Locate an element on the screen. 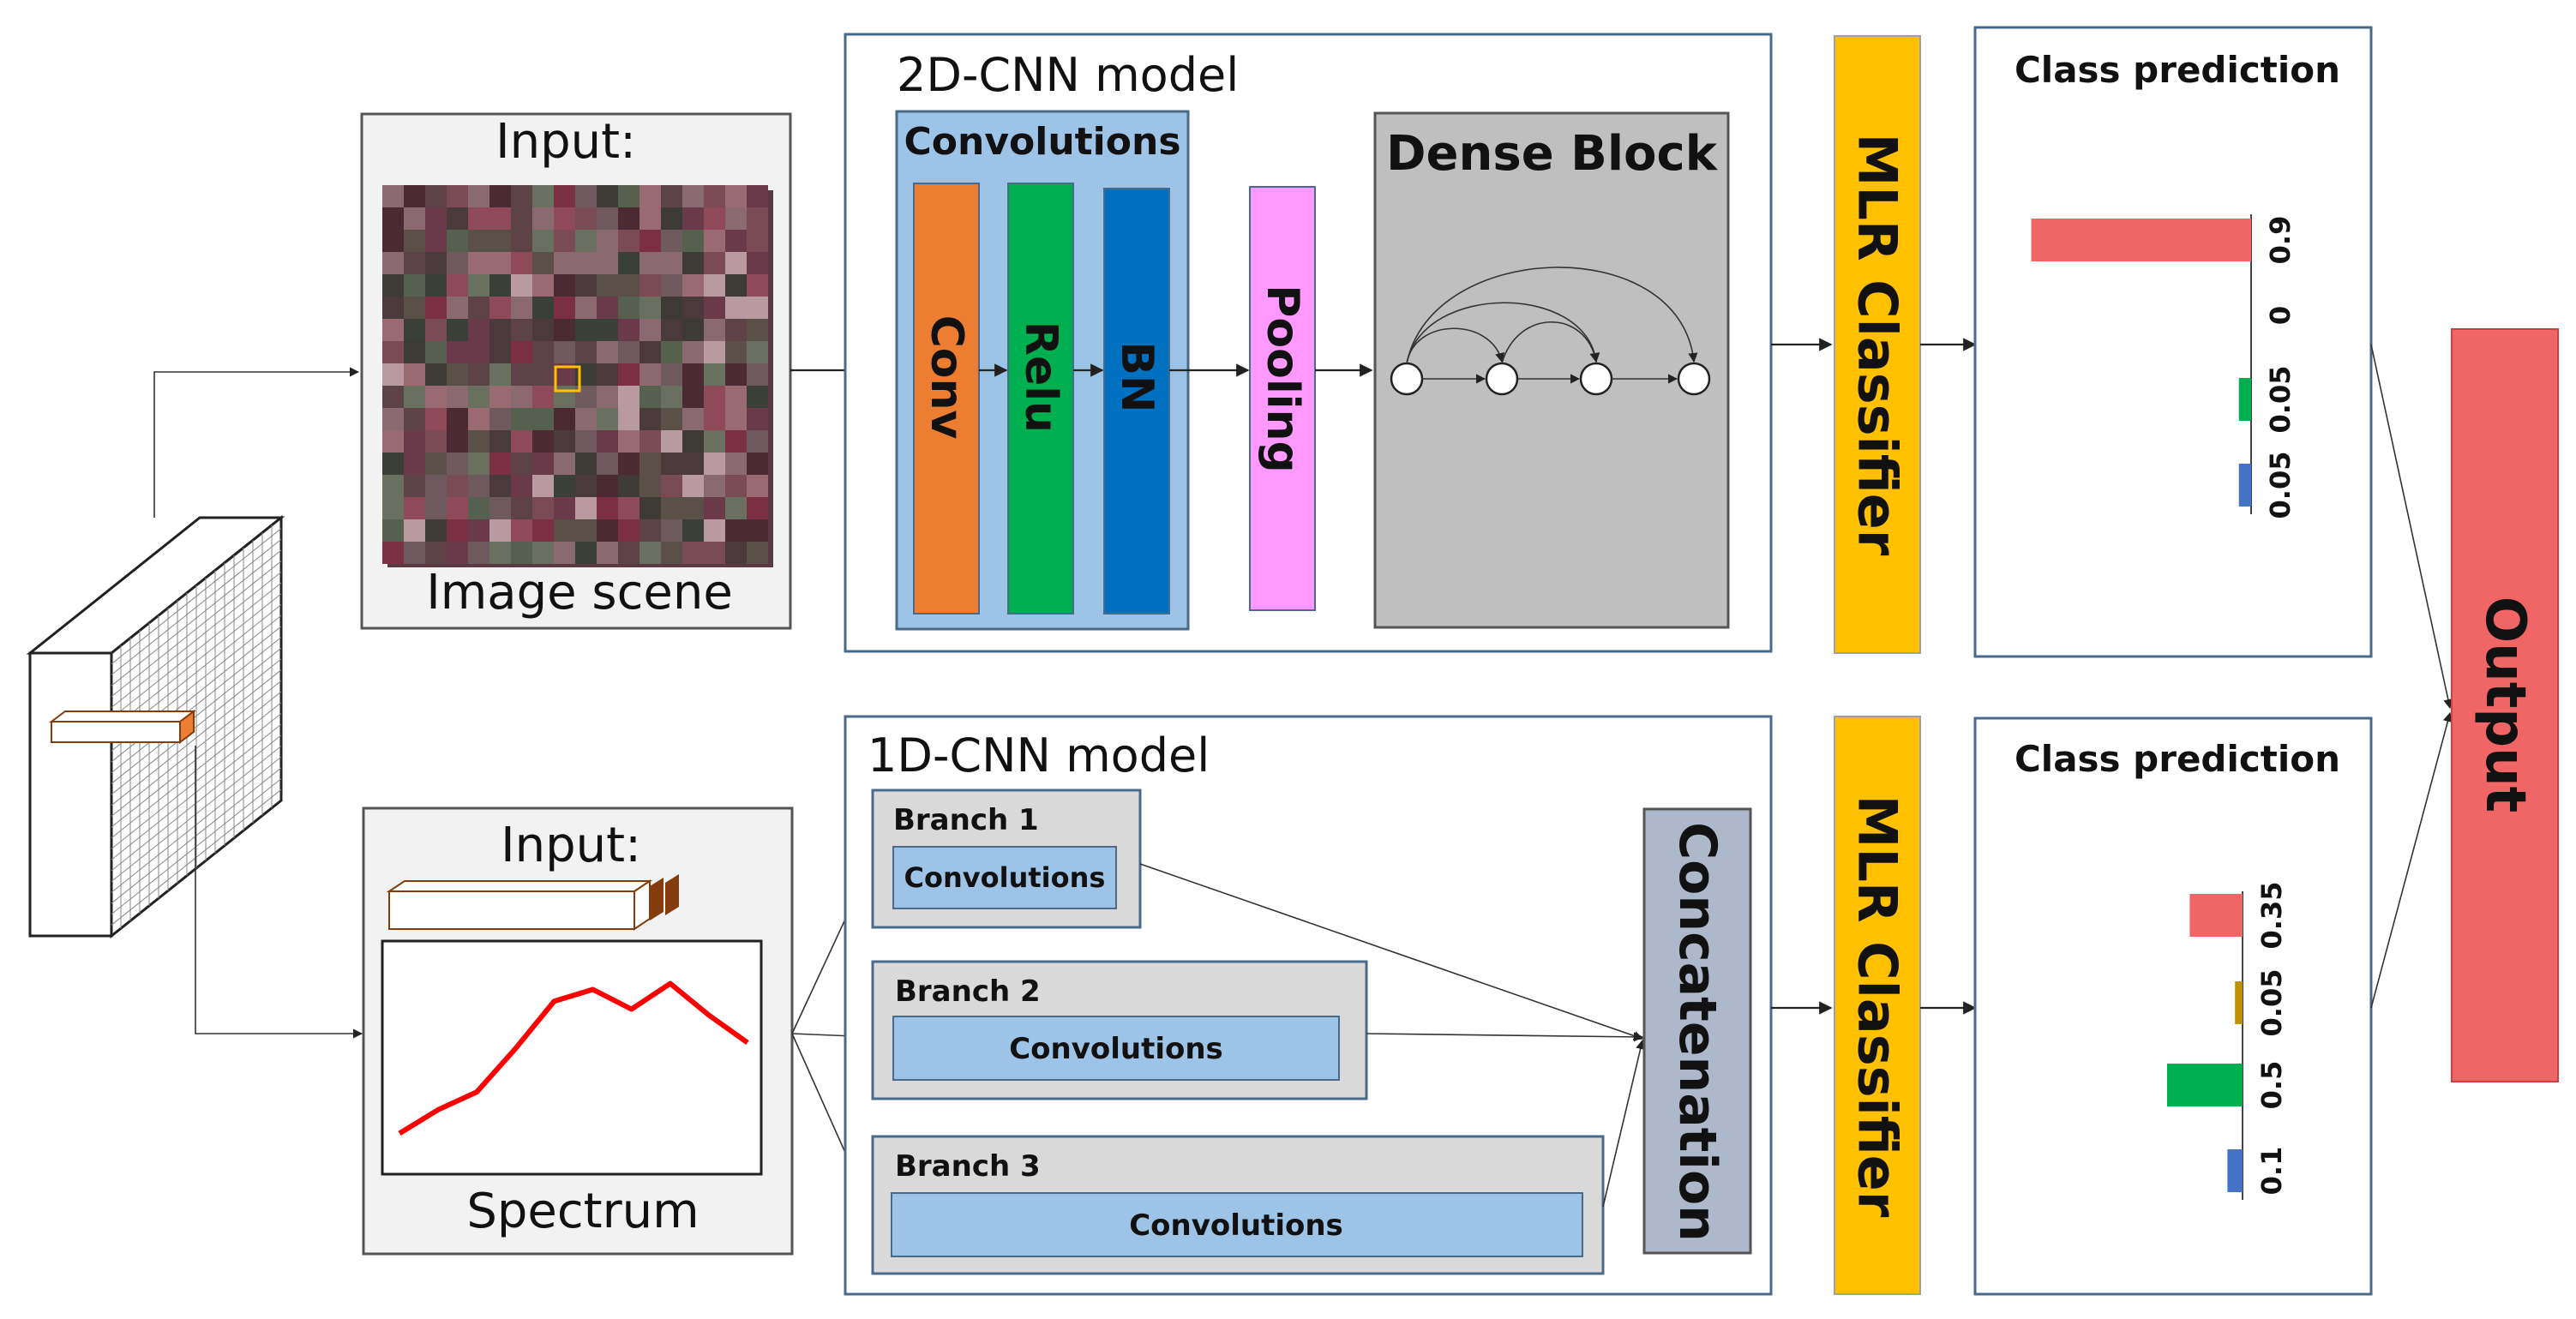 The image size is (2576, 1319). cnn-1d-title: 1D-CNN model is located at coordinates (1039, 755).